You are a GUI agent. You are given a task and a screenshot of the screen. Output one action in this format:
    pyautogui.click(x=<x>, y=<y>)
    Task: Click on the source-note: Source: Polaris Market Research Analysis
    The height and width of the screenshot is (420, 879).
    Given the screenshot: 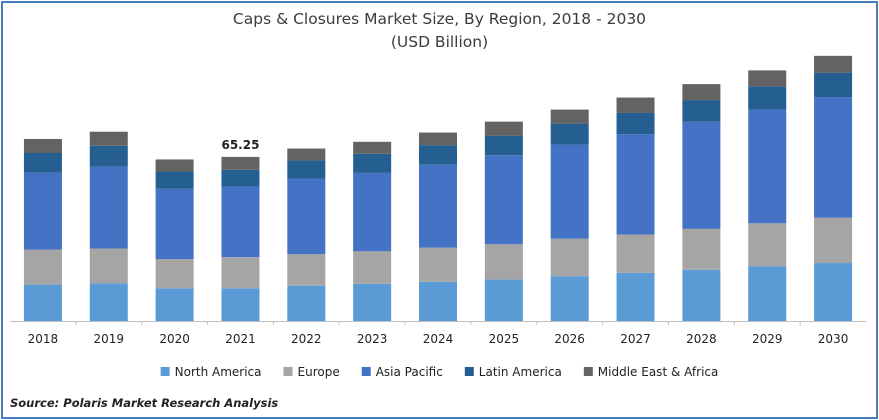 What is the action you would take?
    pyautogui.click(x=144, y=403)
    